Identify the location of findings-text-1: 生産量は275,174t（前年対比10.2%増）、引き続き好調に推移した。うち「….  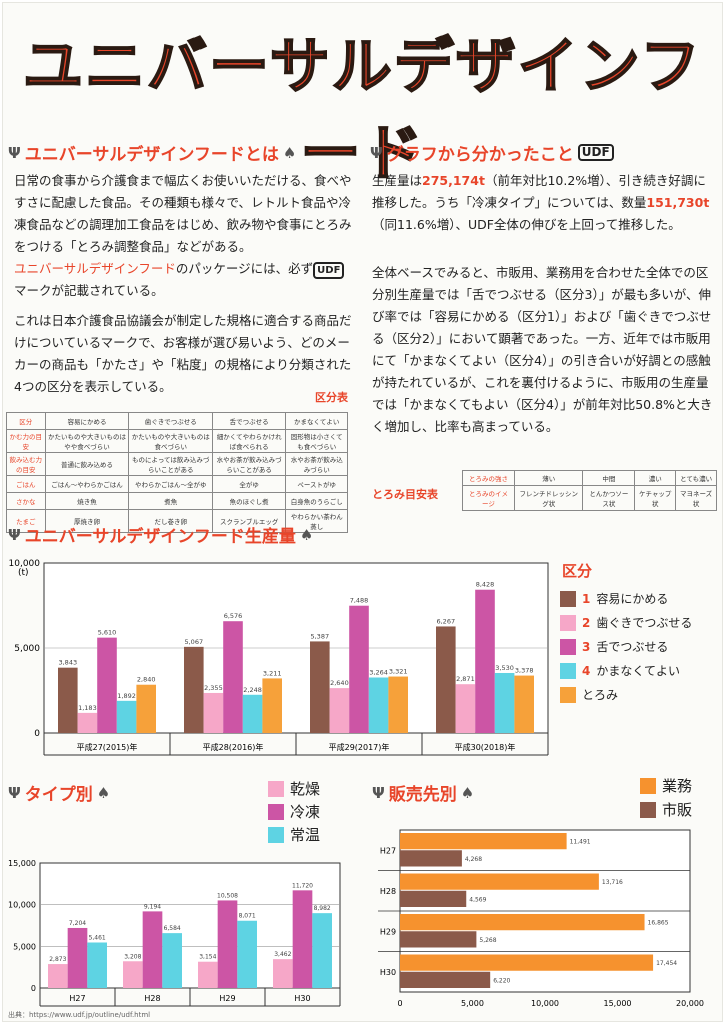
(544, 203).